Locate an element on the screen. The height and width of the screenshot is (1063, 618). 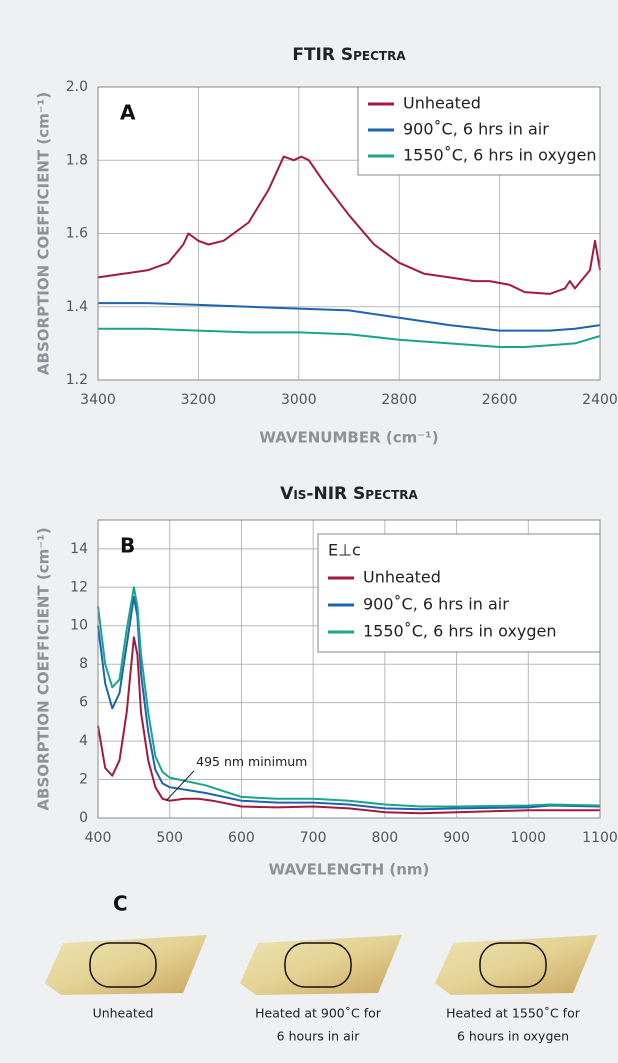
chart-title: FTIR Spectra is located at coordinates (349, 55).